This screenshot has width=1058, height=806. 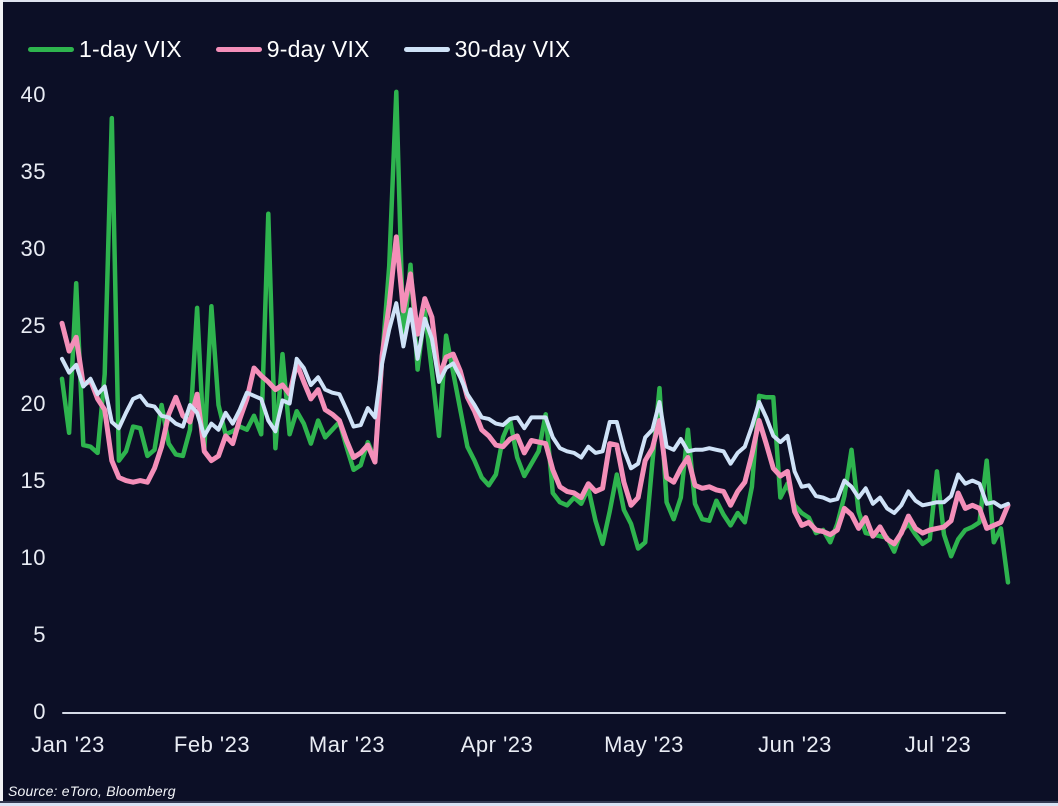 What do you see at coordinates (938, 744) in the screenshot?
I see `x-tick-label: Jul '23` at bounding box center [938, 744].